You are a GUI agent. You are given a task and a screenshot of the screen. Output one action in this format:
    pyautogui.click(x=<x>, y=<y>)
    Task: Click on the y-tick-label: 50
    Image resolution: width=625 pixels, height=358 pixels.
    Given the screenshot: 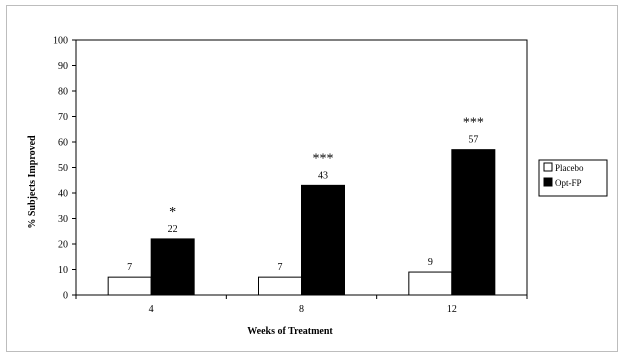 What is the action you would take?
    pyautogui.click(x=63, y=168)
    